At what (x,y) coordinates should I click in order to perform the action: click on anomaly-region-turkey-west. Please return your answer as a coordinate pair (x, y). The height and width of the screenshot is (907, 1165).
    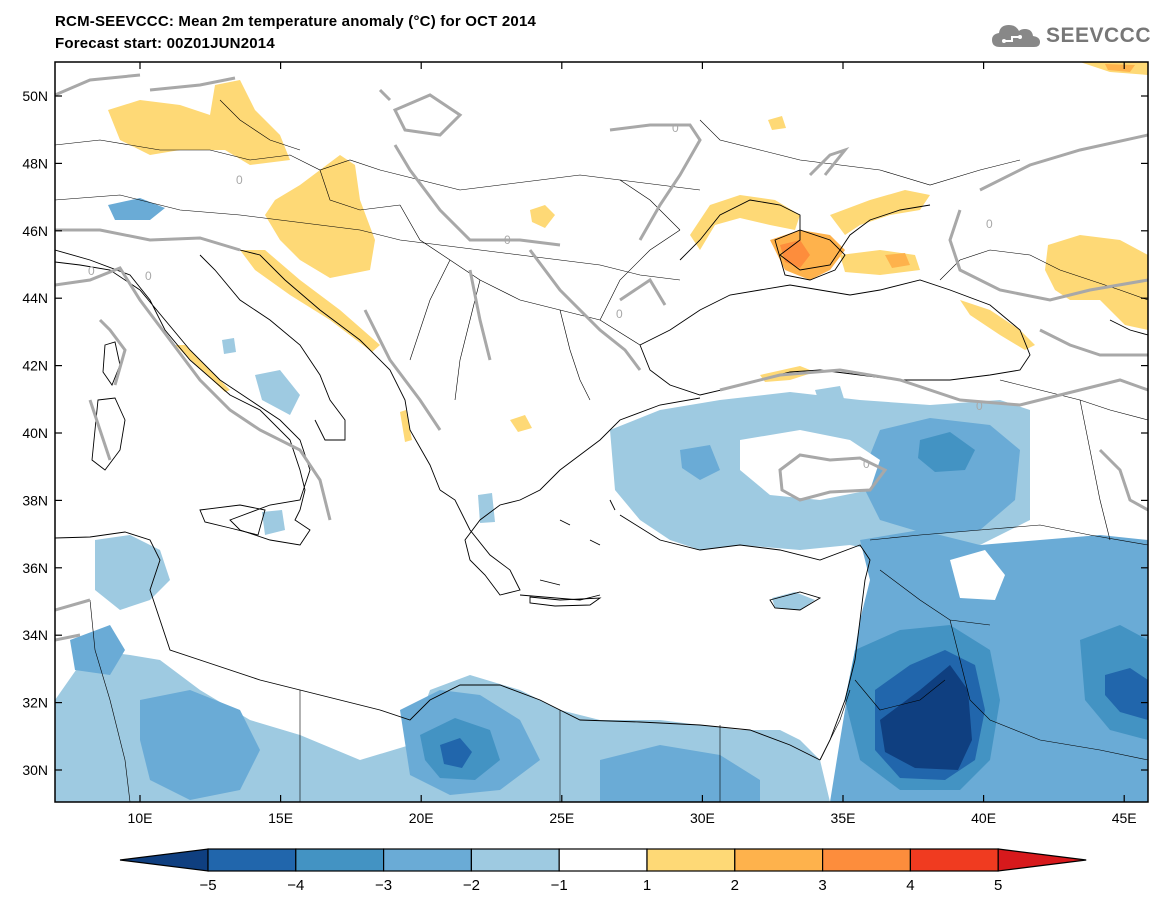
    Looking at the image, I should click on (700, 462).